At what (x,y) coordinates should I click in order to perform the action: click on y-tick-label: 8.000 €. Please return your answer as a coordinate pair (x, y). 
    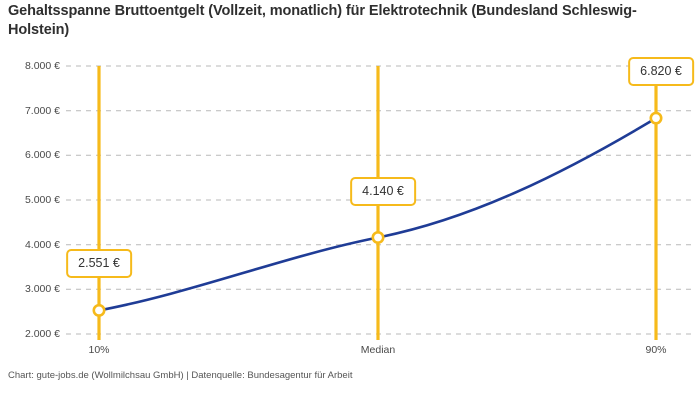
    Looking at the image, I should click on (42, 66).